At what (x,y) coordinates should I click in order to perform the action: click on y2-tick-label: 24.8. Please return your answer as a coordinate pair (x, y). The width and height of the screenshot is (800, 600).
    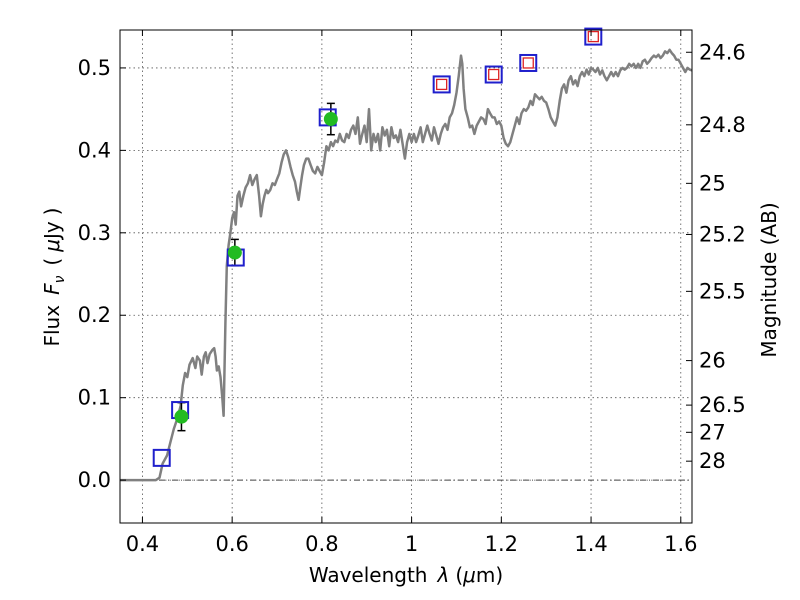
    Looking at the image, I should click on (722, 125).